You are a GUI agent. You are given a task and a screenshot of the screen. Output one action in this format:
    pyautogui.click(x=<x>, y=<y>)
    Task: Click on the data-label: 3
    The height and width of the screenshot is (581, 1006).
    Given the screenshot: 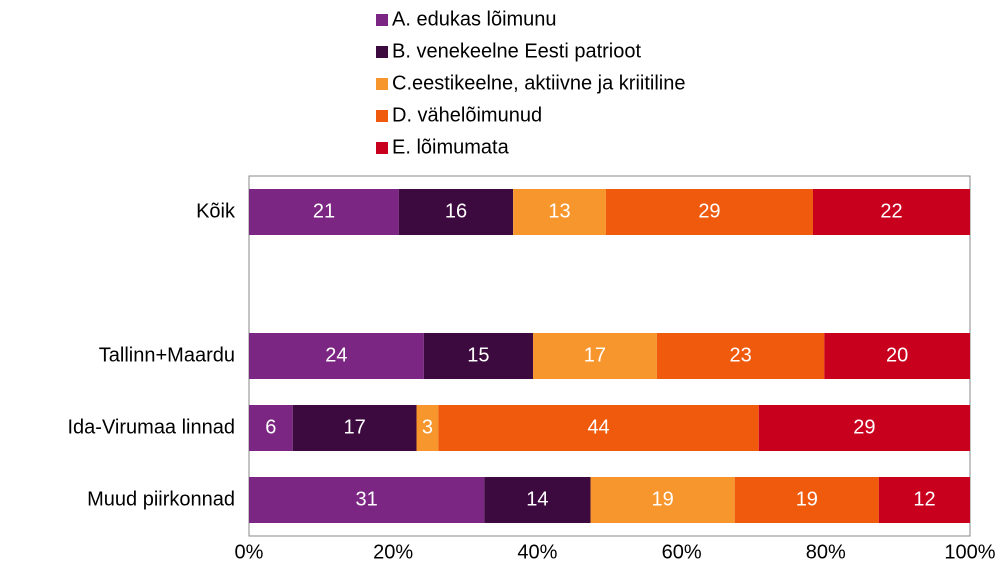 What is the action you would take?
    pyautogui.click(x=427, y=427)
    